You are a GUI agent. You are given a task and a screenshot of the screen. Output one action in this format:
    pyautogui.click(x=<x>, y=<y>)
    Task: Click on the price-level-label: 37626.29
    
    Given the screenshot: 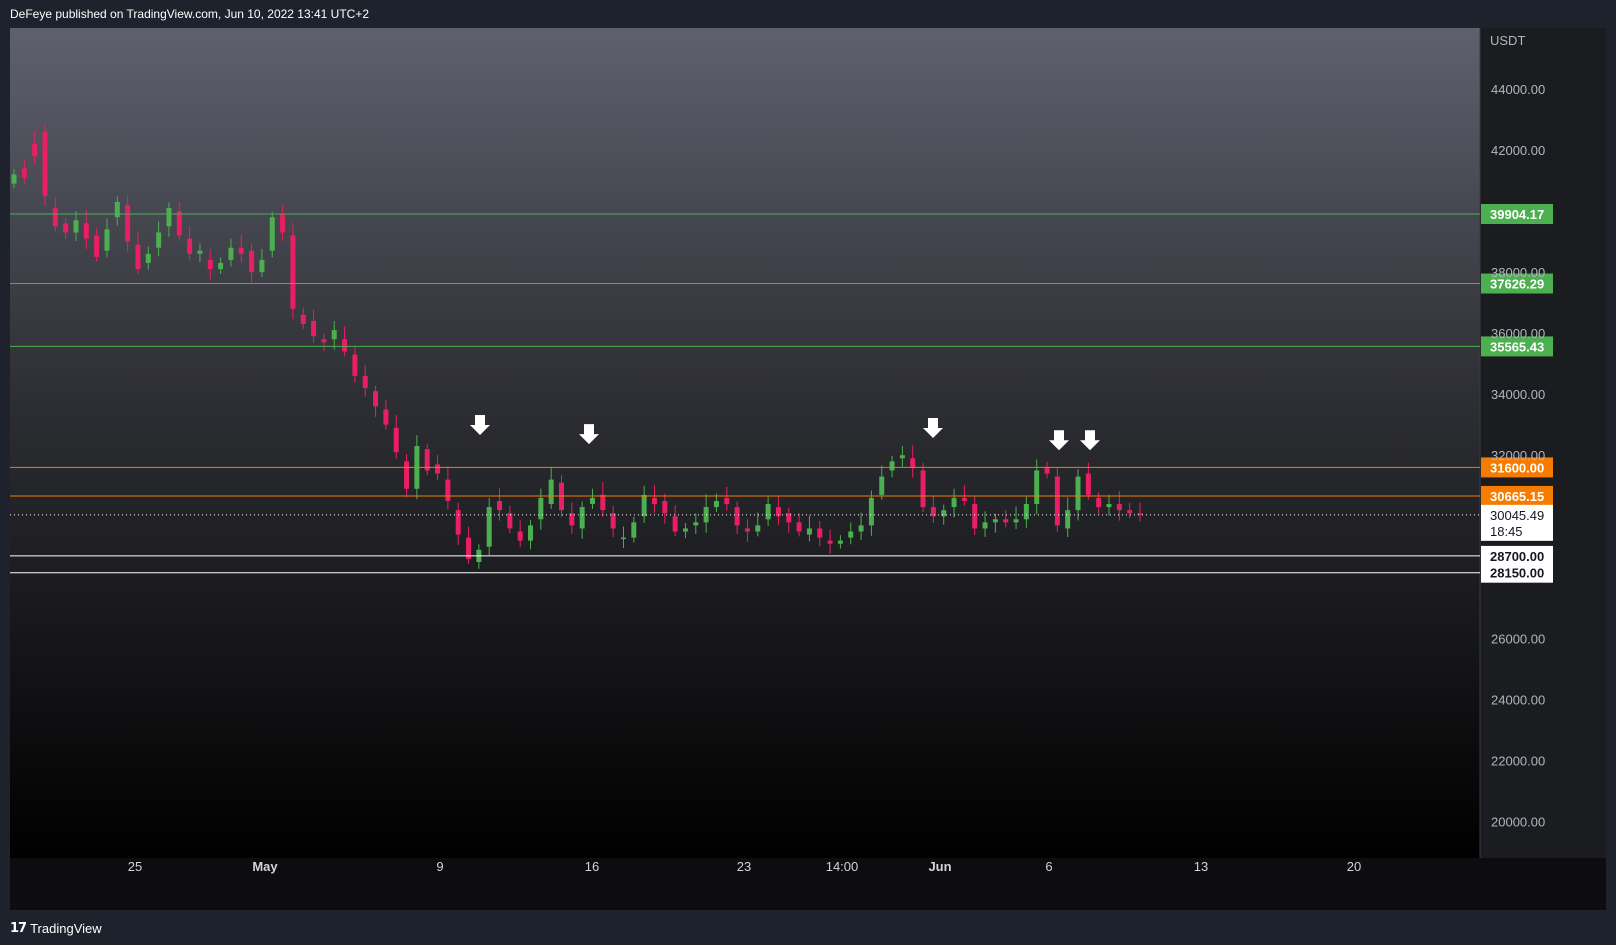 What is the action you would take?
    pyautogui.click(x=1517, y=284)
    